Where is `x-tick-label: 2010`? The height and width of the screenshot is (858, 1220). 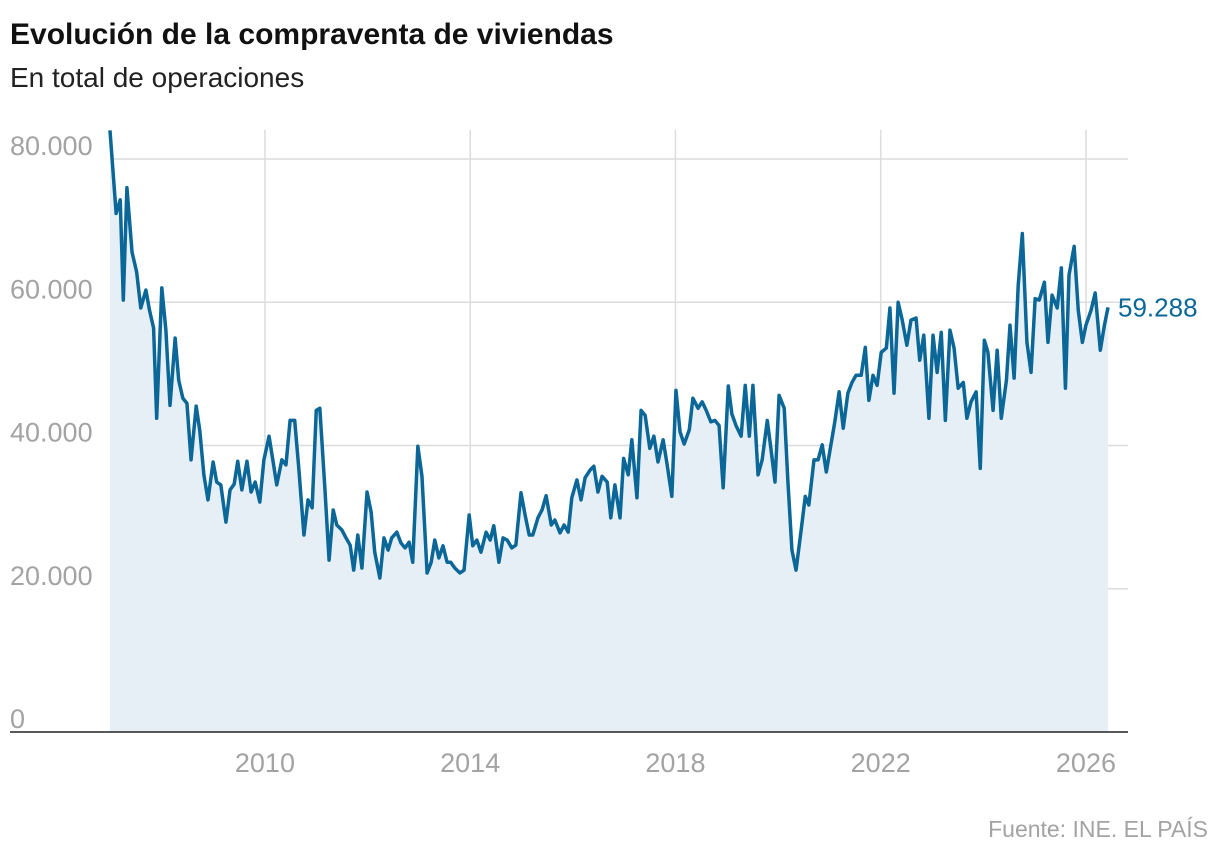
x-tick-label: 2010 is located at coordinates (265, 763).